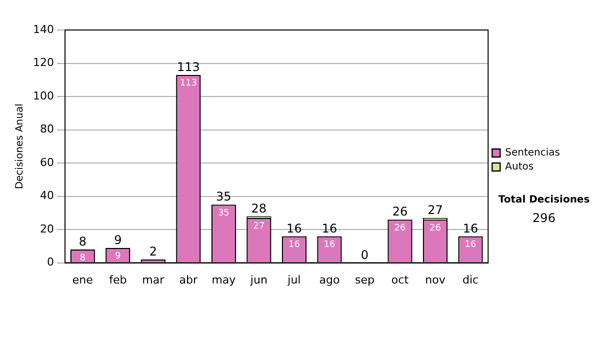 Image resolution: width=600 pixels, height=340 pixels. Describe the element at coordinates (50, 262) in the screenshot. I see `y-tick-label: 0` at that location.